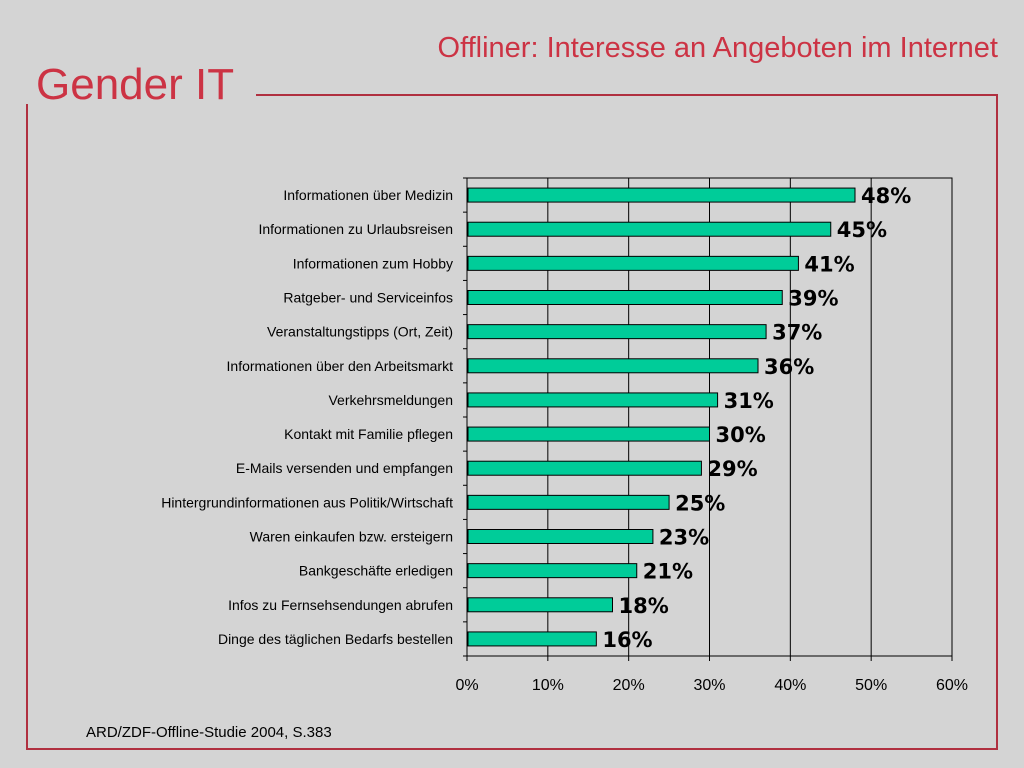 The width and height of the screenshot is (1024, 768). I want to click on category-label: Veranstaltungstipps (Ort, Zeit), so click(360, 332).